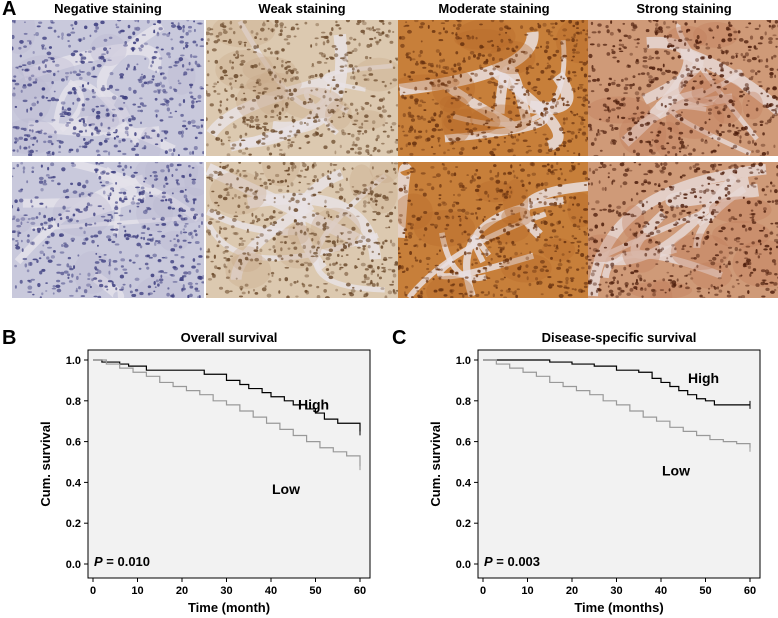 This screenshot has width=778, height=618. Describe the element at coordinates (512, 561) in the screenshot. I see `p-value: P = 0.003` at that location.